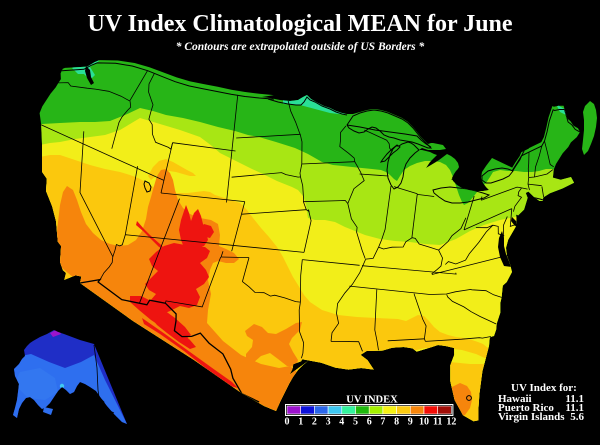  Describe the element at coordinates (287, 422) in the screenshot. I see `svg-text: 0` at that location.